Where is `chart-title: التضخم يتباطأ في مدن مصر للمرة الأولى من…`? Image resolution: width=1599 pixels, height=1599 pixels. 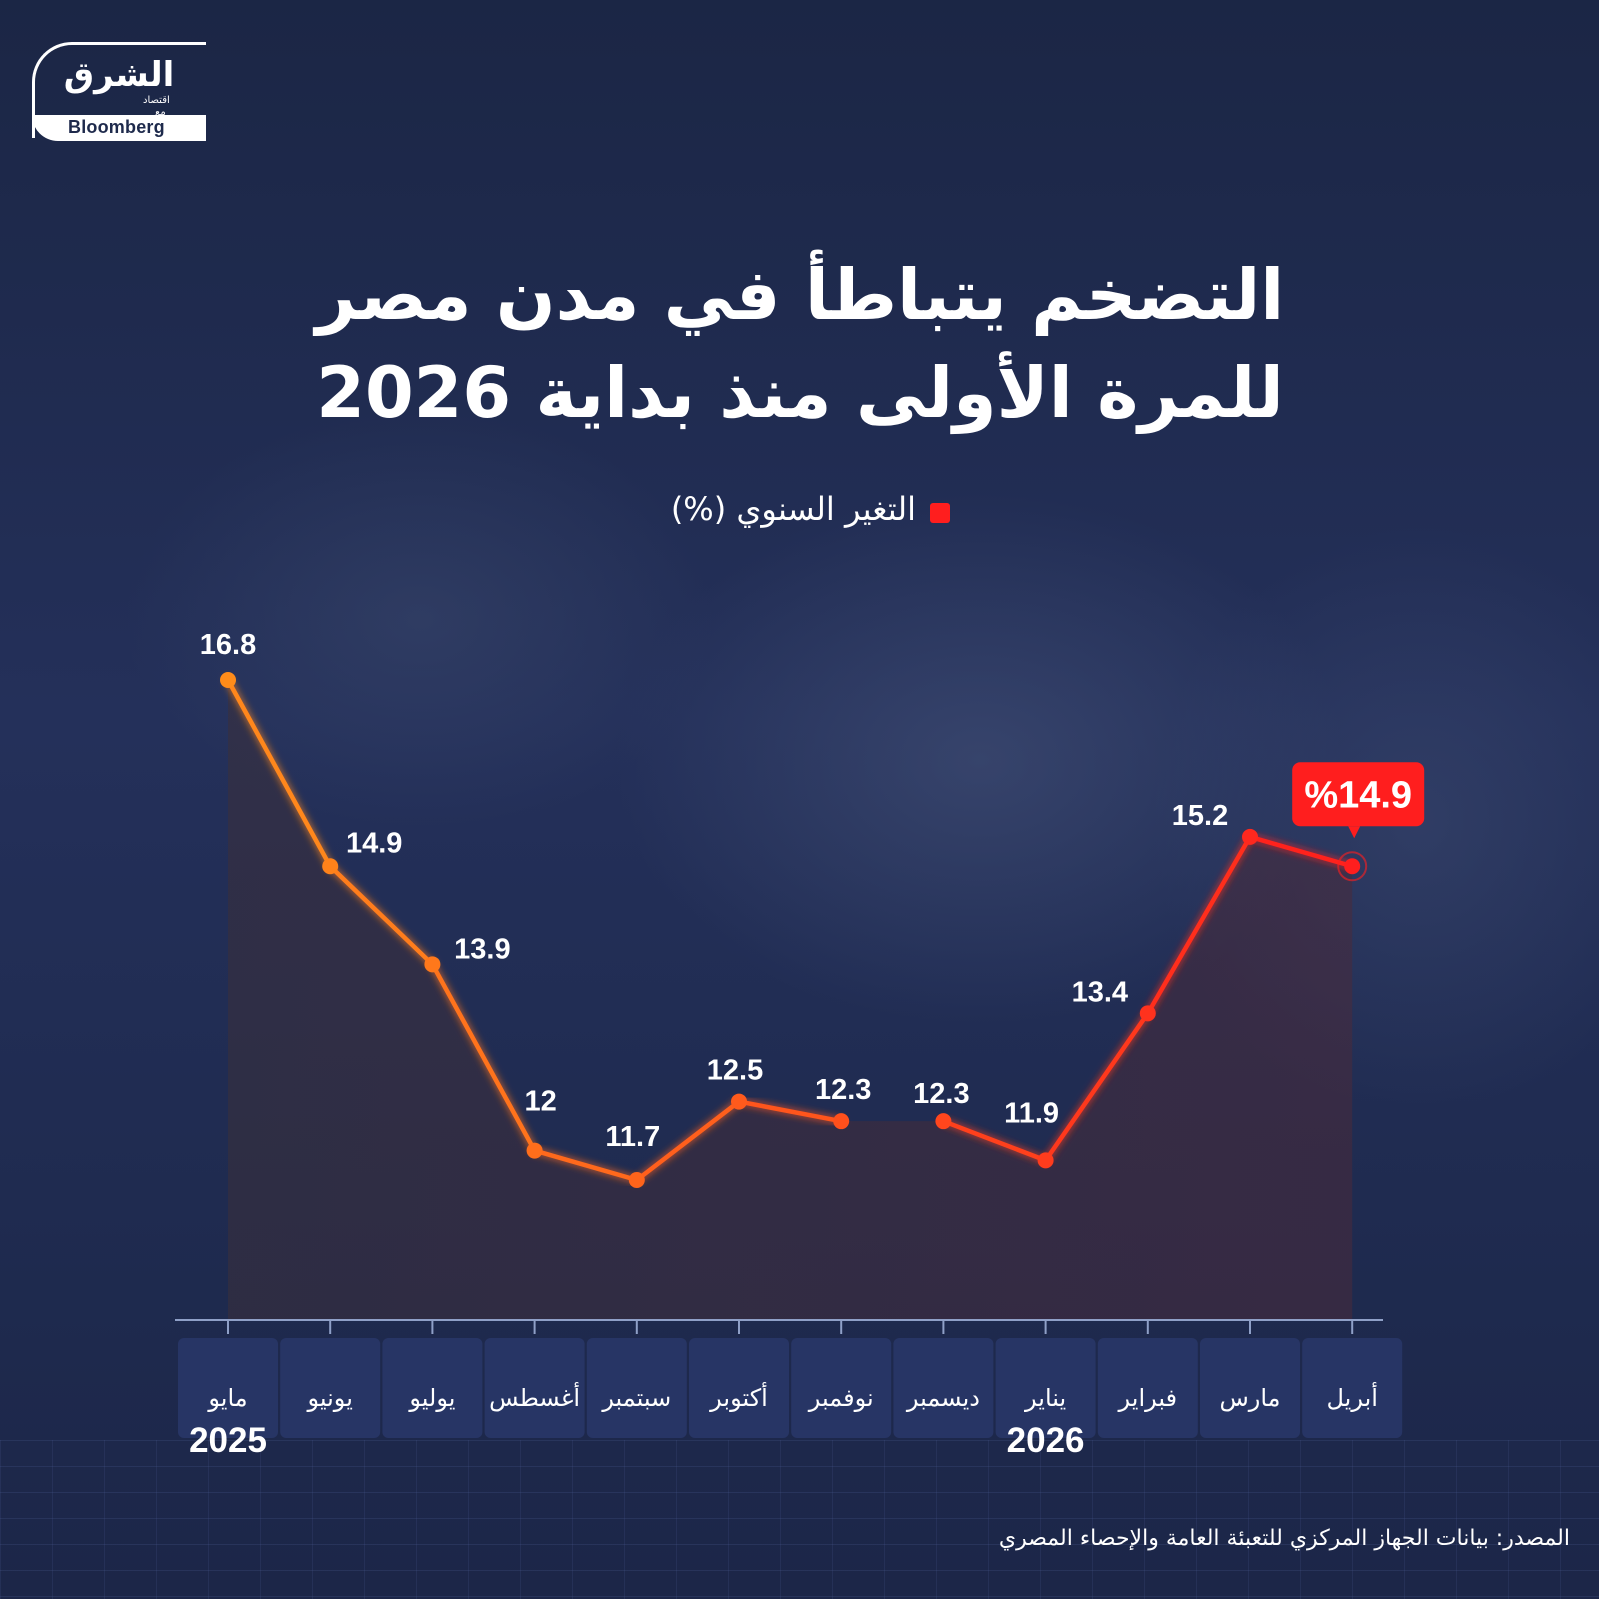 chart-title: التضخم يتباطأ في مدن مصر للمرة الأولى من… is located at coordinates (800, 344).